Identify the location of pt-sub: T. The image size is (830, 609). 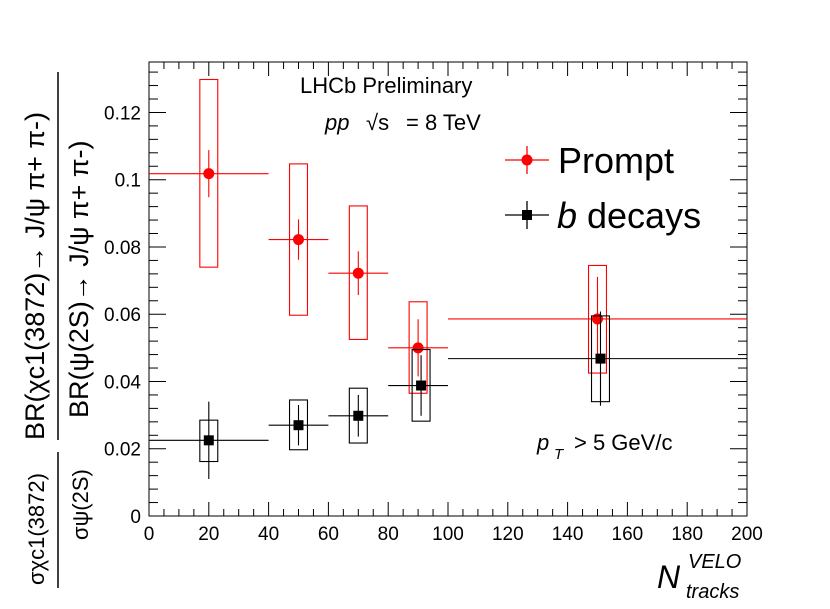
(559, 454).